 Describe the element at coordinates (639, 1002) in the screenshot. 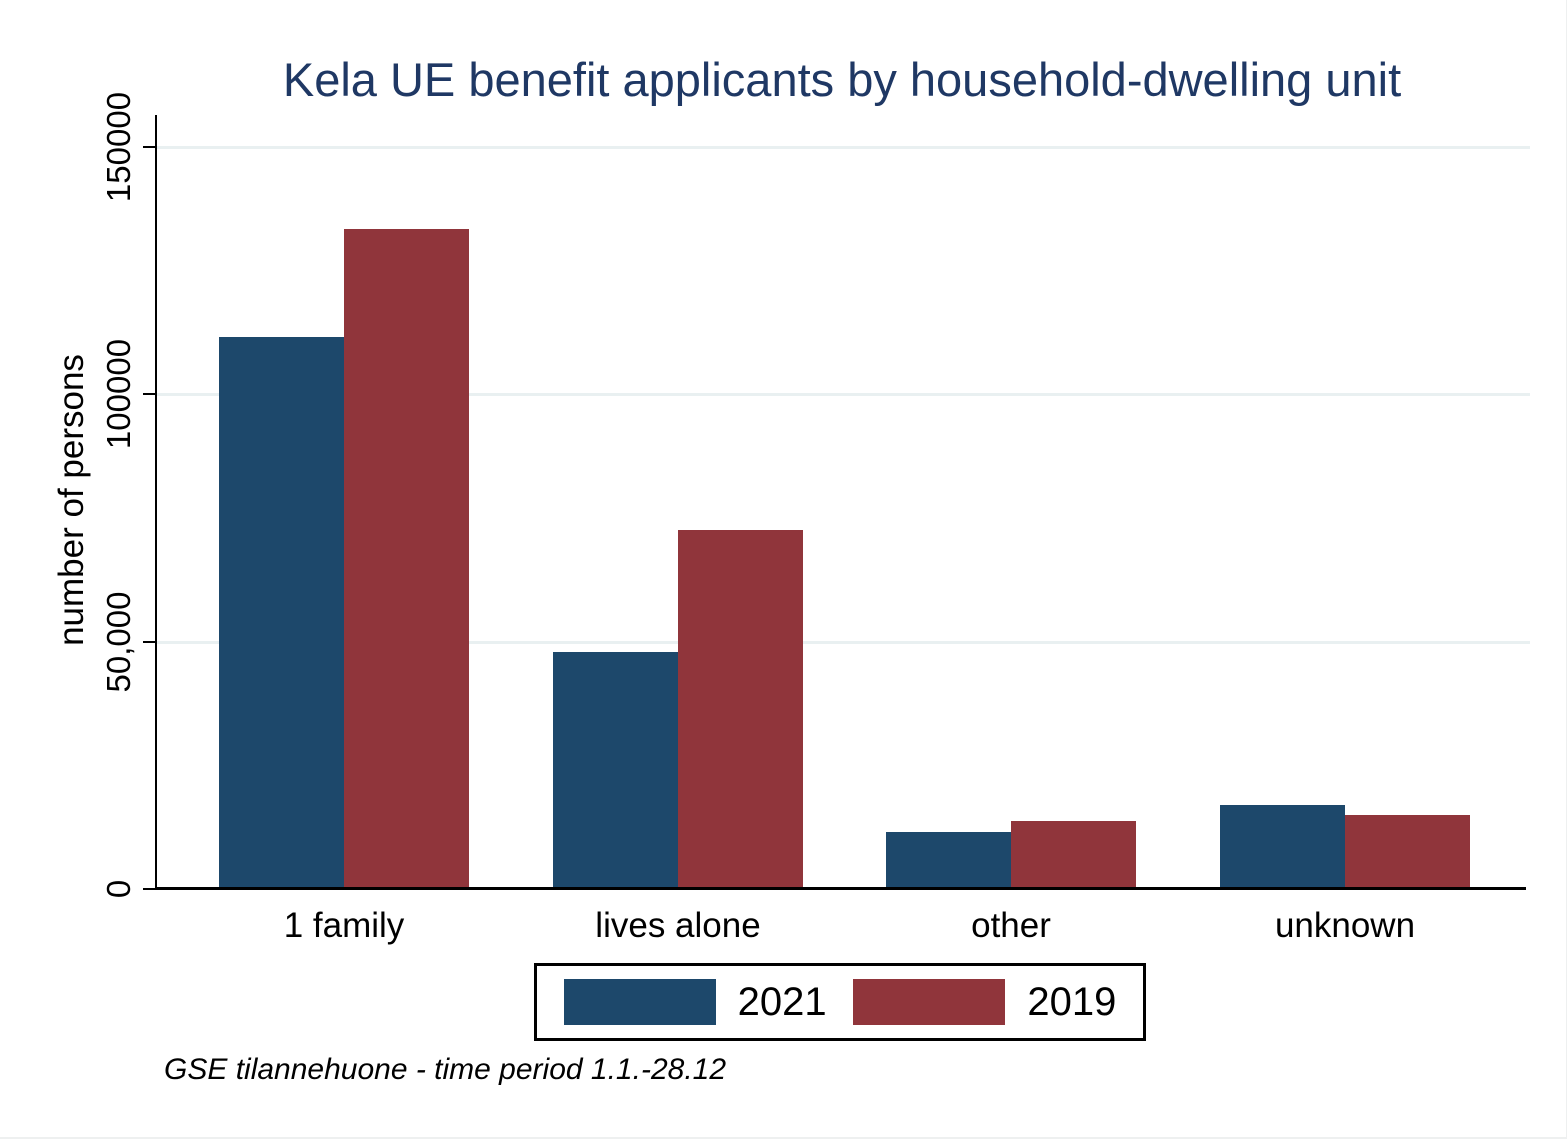

I see `legend-swatch-2021` at that location.